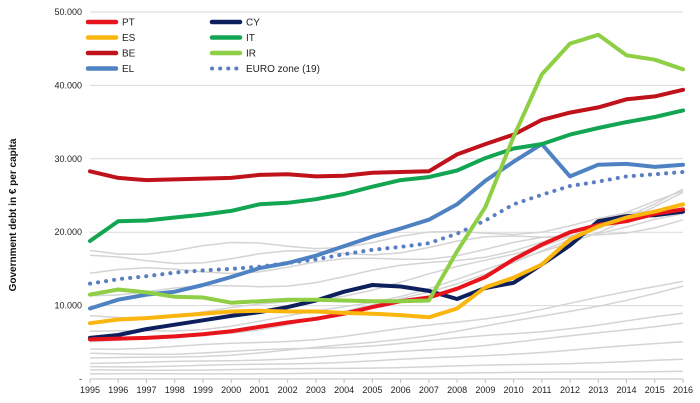 The image size is (700, 403). Describe the element at coordinates (68, 12) in the screenshot. I see `y-tick-label: 50.000` at that location.